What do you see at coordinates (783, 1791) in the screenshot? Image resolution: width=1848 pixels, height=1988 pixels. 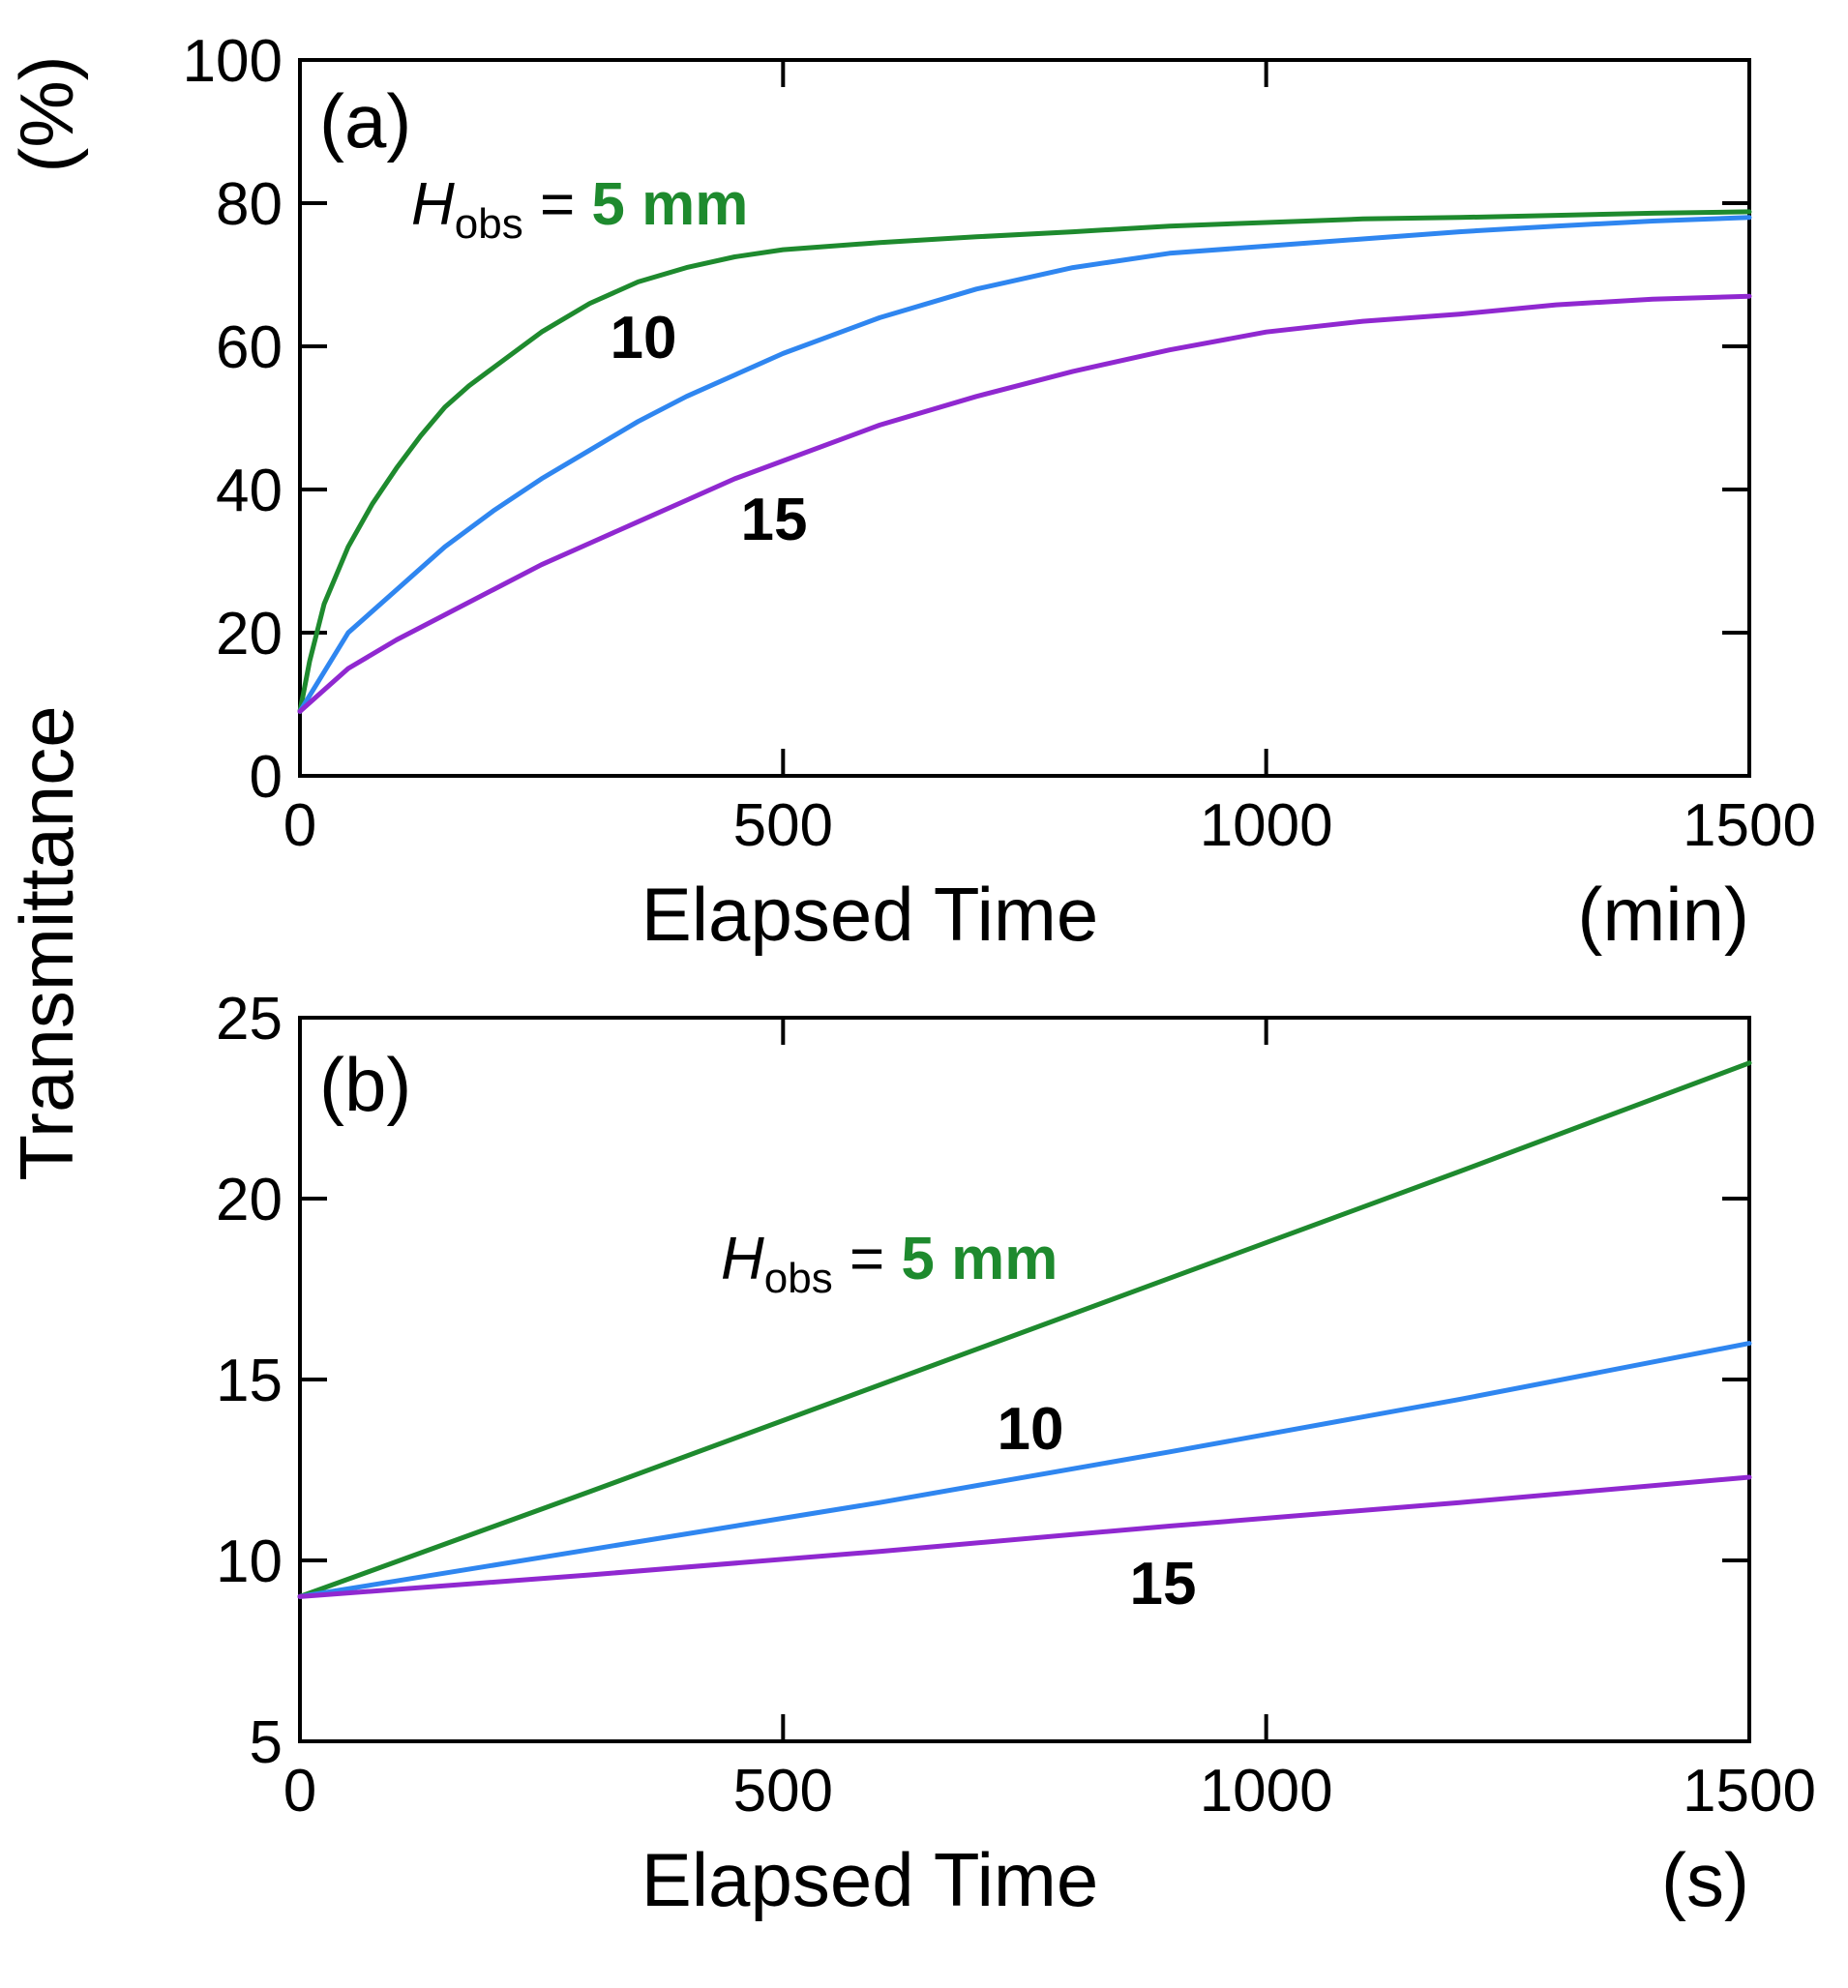 I see `panel-b-x-tick-label: 500` at bounding box center [783, 1791].